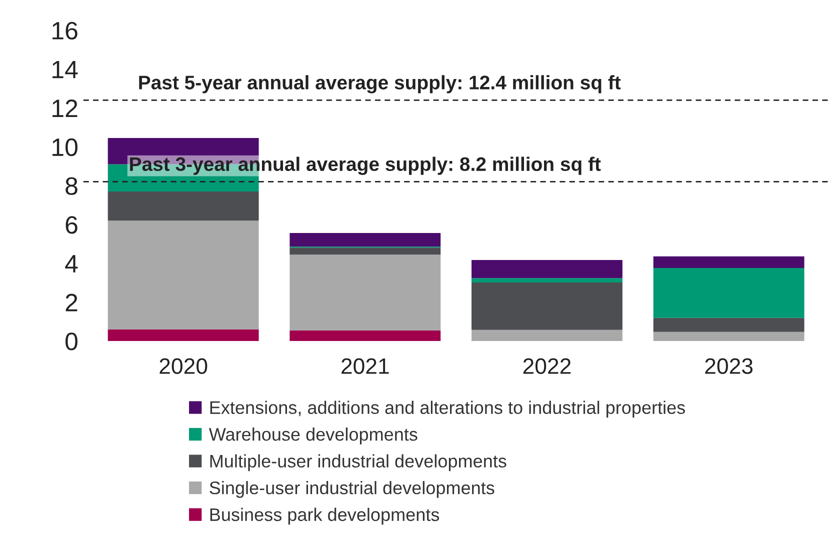  Describe the element at coordinates (447, 409) in the screenshot. I see `legend-label: Extensions, additions and alterations to industrial properties` at that location.